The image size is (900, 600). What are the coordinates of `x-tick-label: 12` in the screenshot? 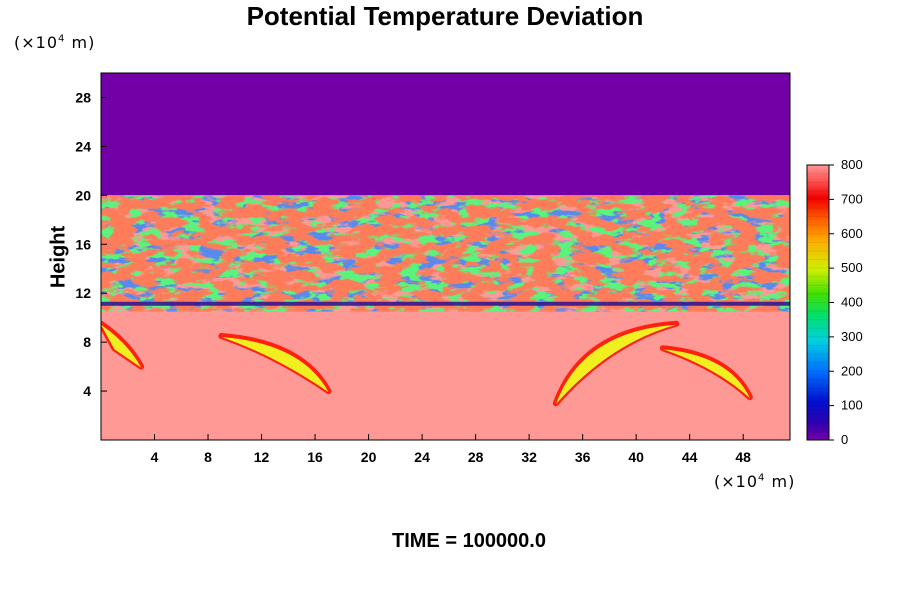 It's located at (262, 457).